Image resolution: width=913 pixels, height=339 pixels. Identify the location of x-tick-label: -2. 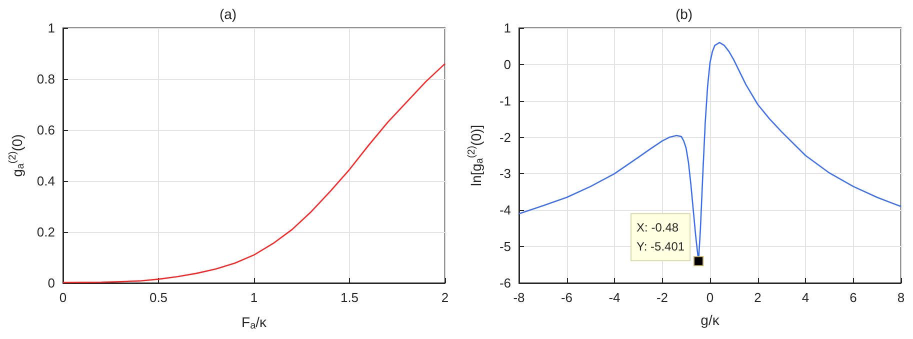
(662, 297).